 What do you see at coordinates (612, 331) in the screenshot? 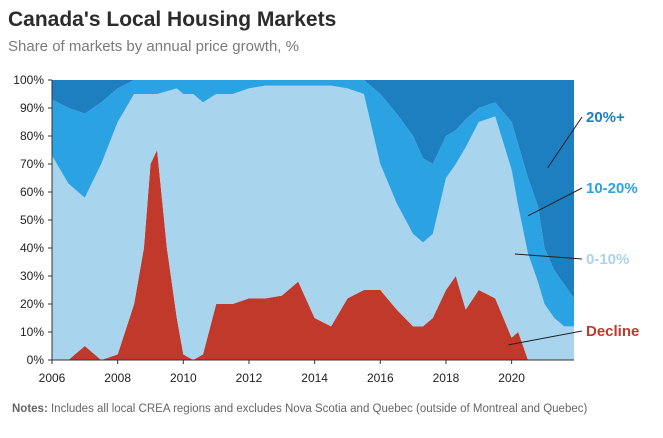
I see `series-label-decline: Decline` at bounding box center [612, 331].